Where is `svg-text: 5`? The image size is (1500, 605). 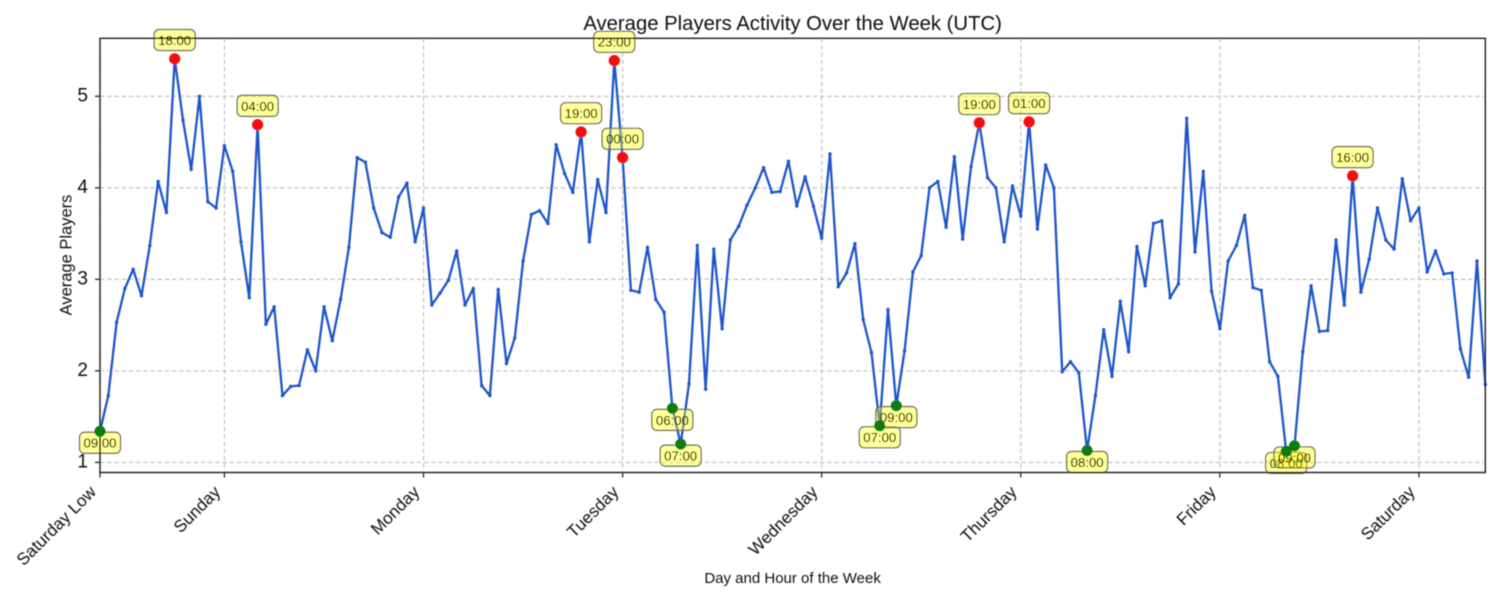 svg-text: 5 is located at coordinates (82, 95).